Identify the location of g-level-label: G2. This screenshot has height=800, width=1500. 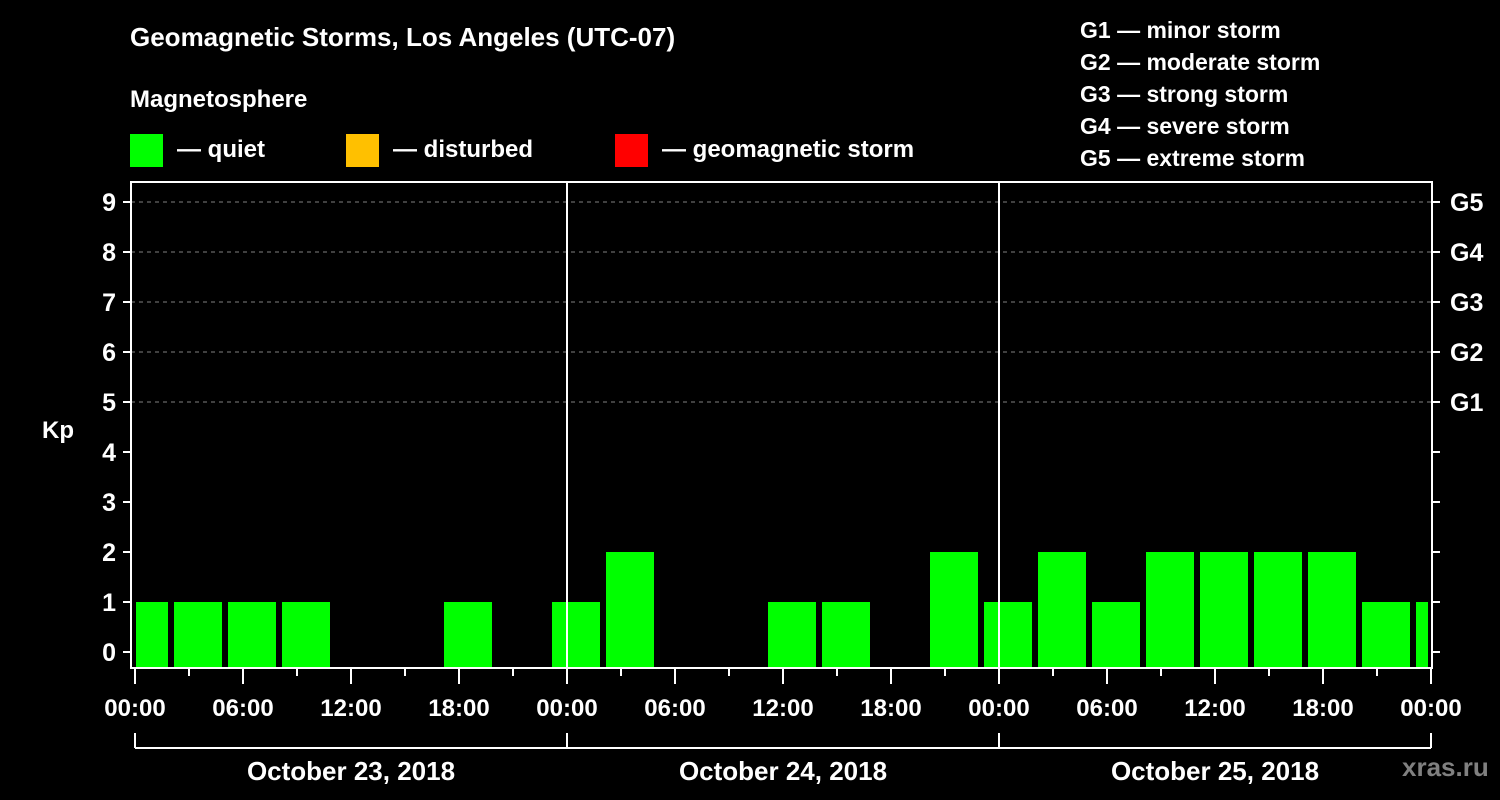
(1466, 353).